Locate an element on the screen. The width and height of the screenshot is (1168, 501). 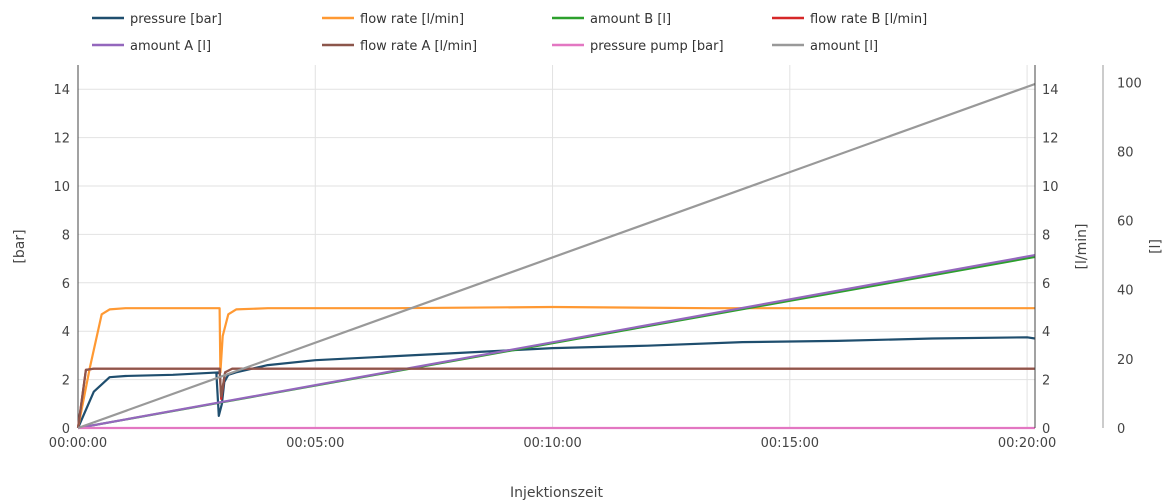
y-right2-tick-label: 0 is located at coordinates (1121, 429).